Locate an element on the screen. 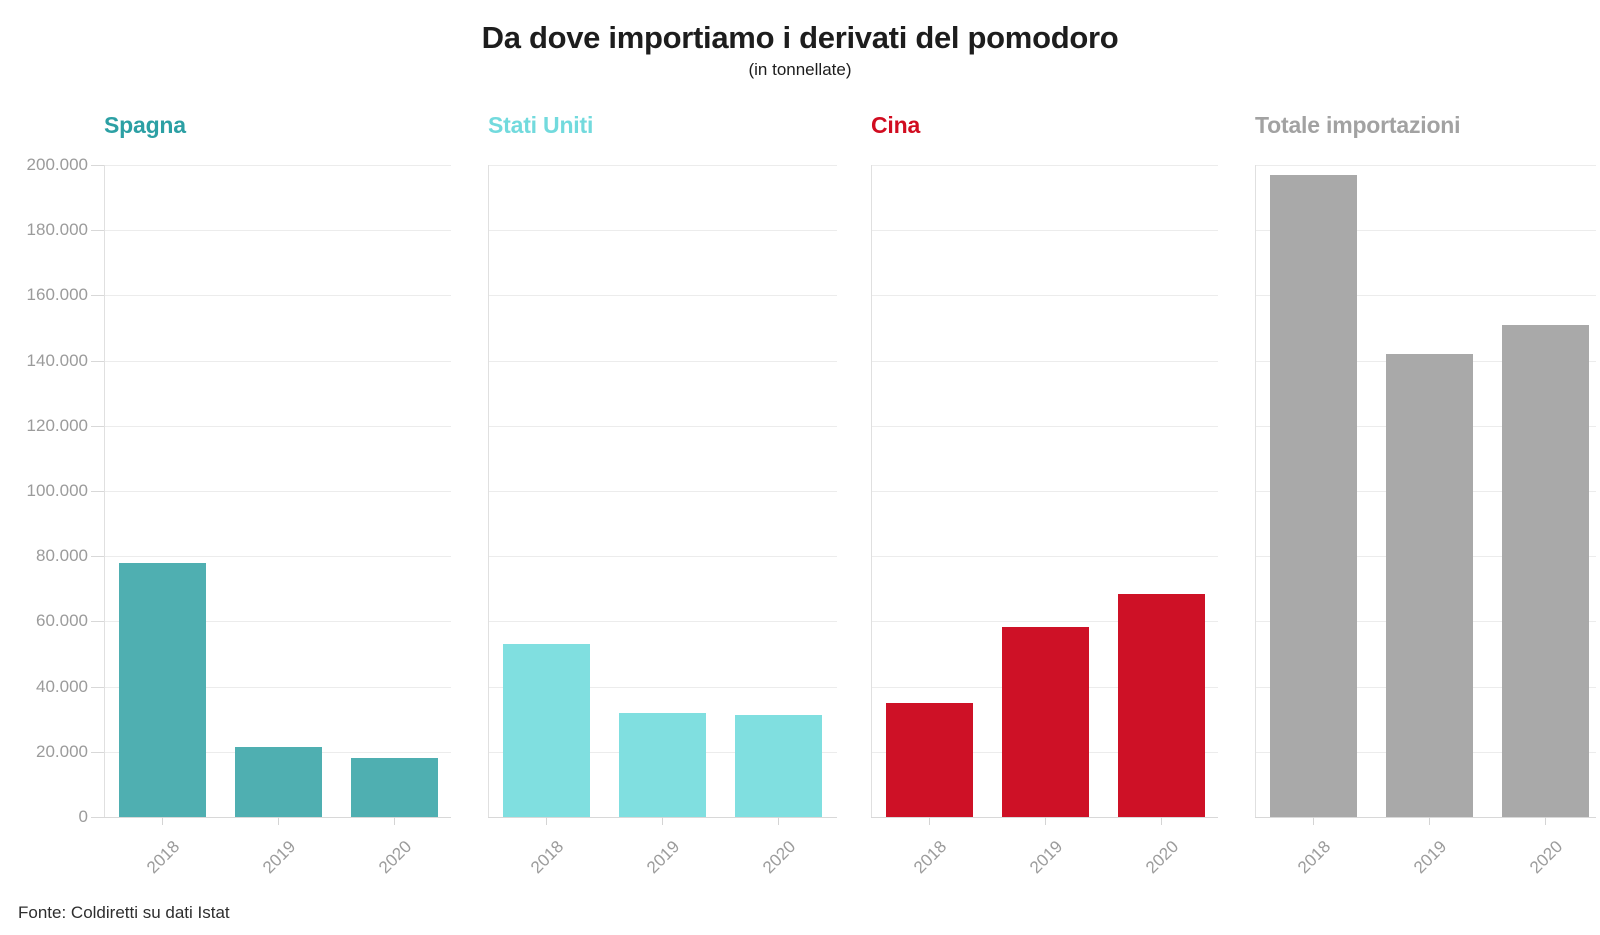  y-tick-label: 140.000 is located at coordinates (57, 360).